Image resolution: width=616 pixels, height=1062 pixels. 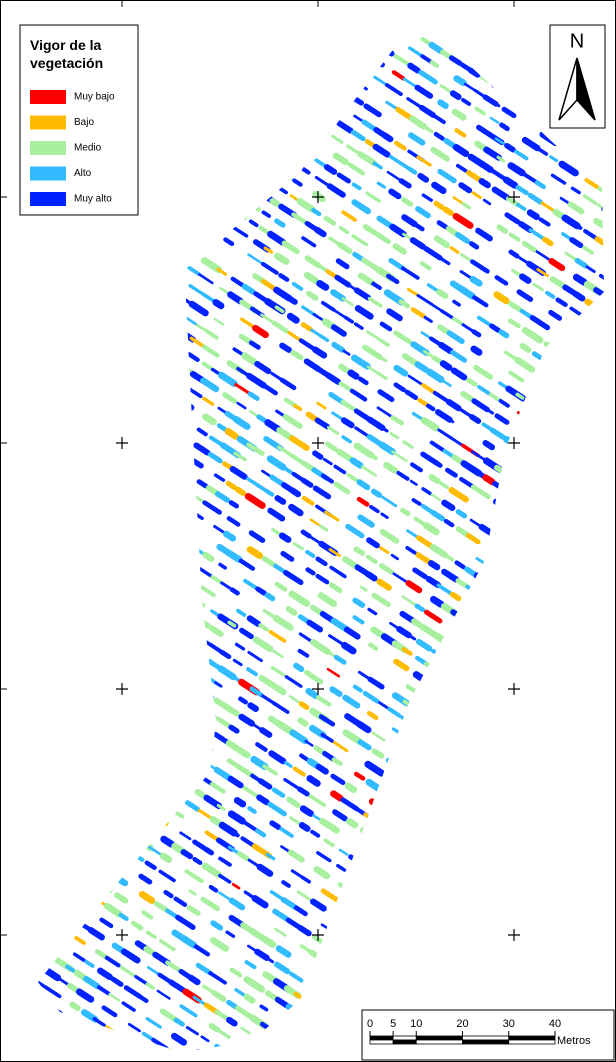 I want to click on legend-label: Muy alto, so click(x=93, y=199).